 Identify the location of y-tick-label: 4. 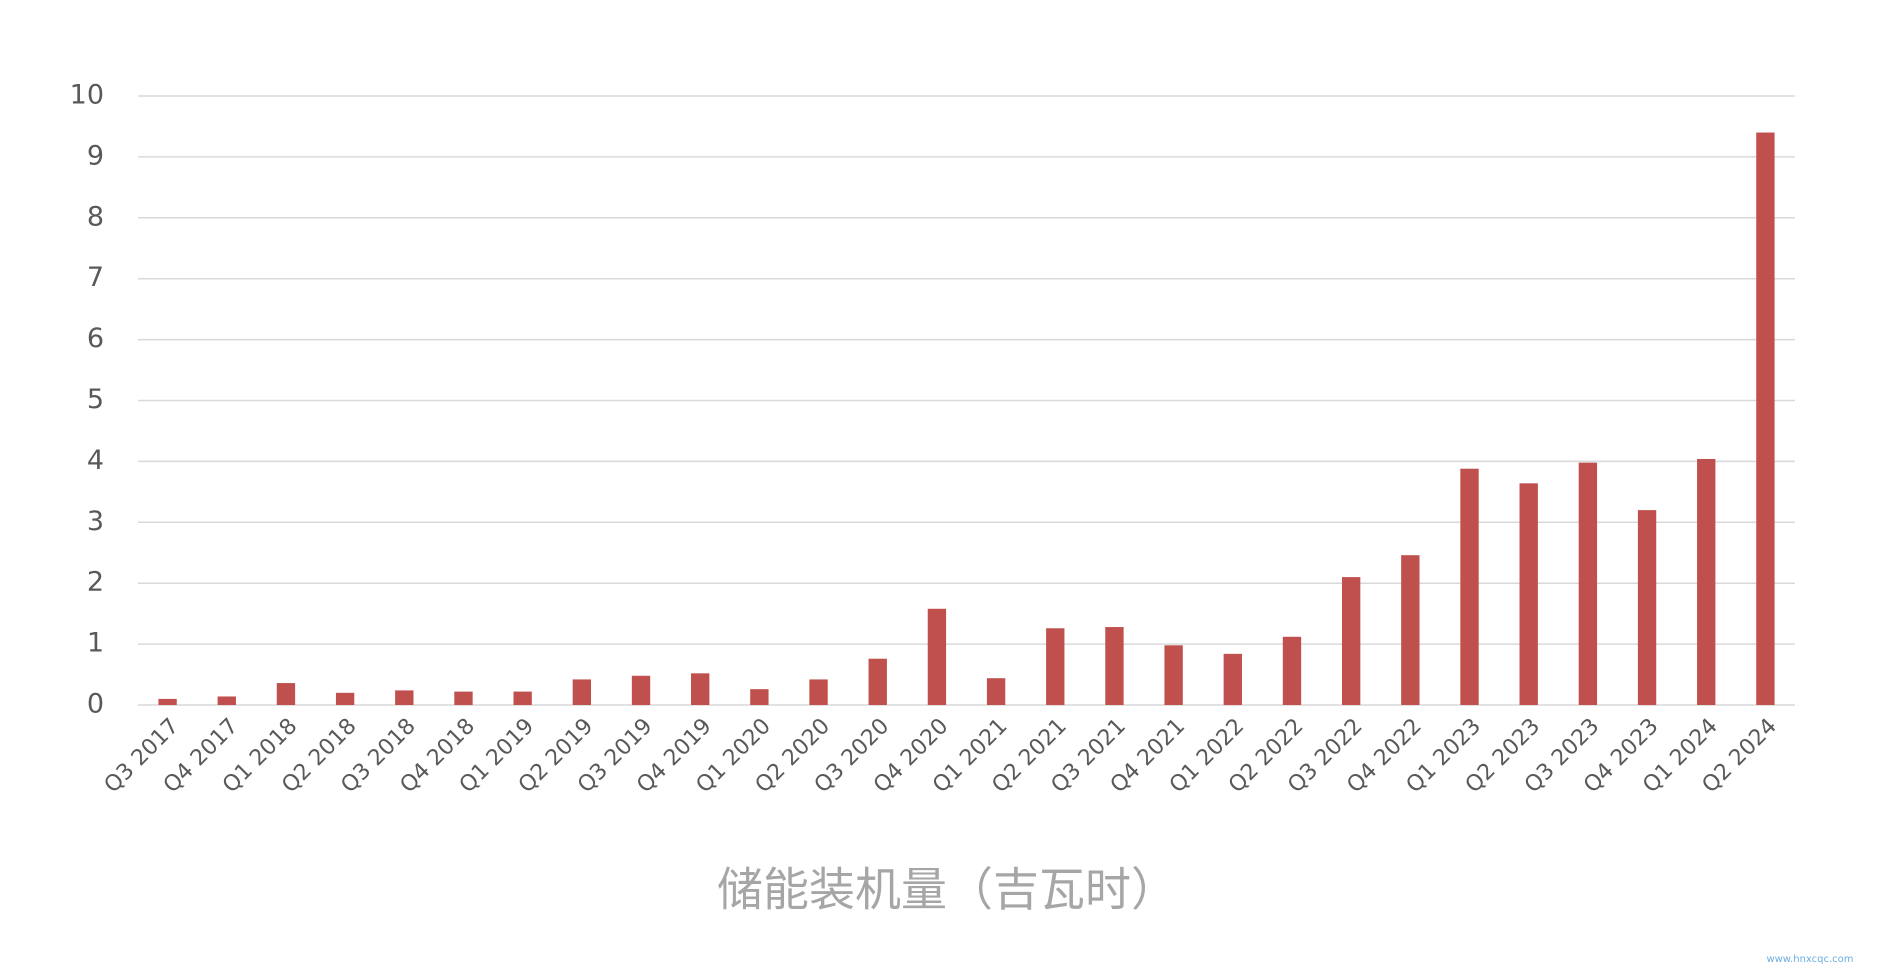
(95, 460).